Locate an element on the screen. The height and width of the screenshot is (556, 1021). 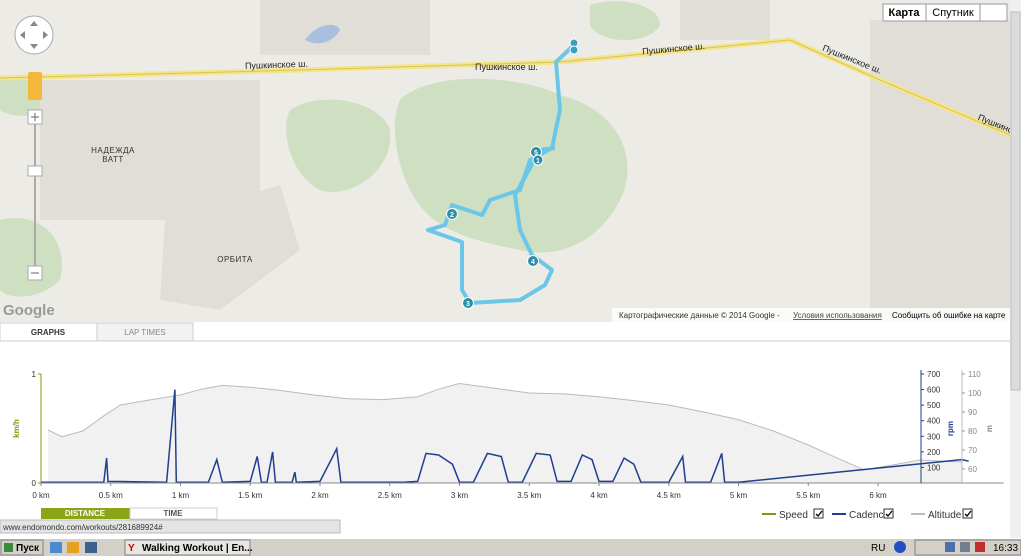
y2-tick-label: 300 is located at coordinates (934, 436).